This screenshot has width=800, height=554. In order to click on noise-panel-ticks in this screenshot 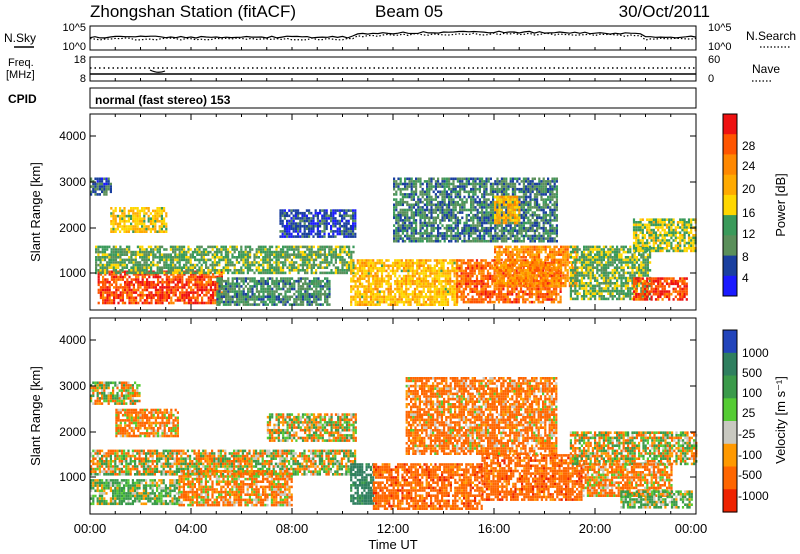, I will do `click(393, 48)`.